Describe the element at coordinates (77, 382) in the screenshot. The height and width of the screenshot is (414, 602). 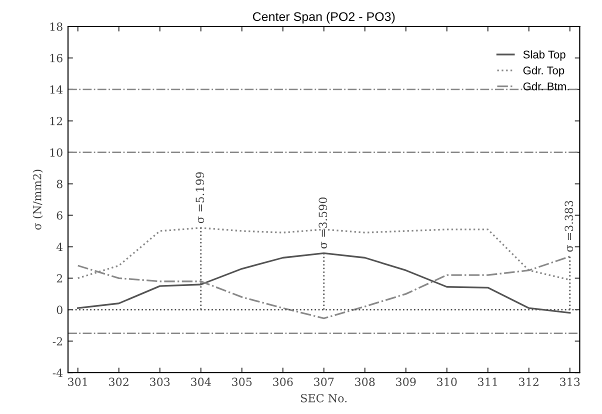
I see `x-tick-label: 301` at that location.